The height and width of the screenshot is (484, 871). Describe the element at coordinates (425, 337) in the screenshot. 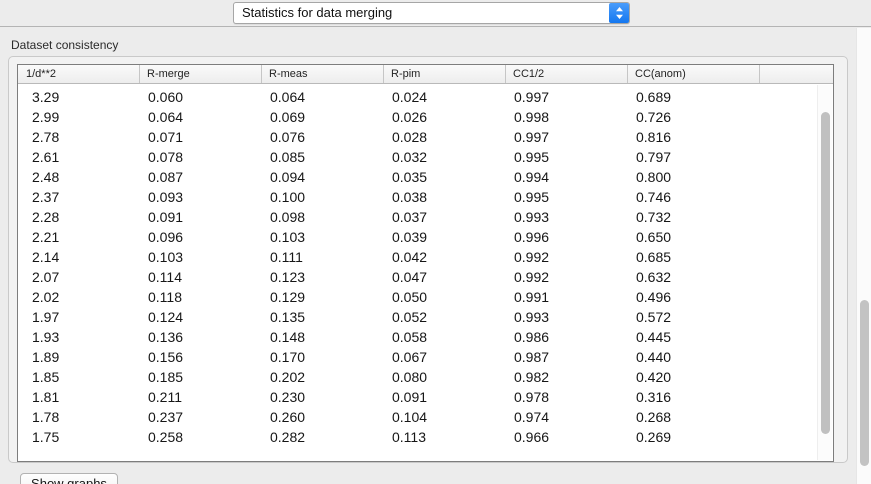

I see `table-row: 1.93 0.136 0.148 0.058 0.986 0.445` at that location.